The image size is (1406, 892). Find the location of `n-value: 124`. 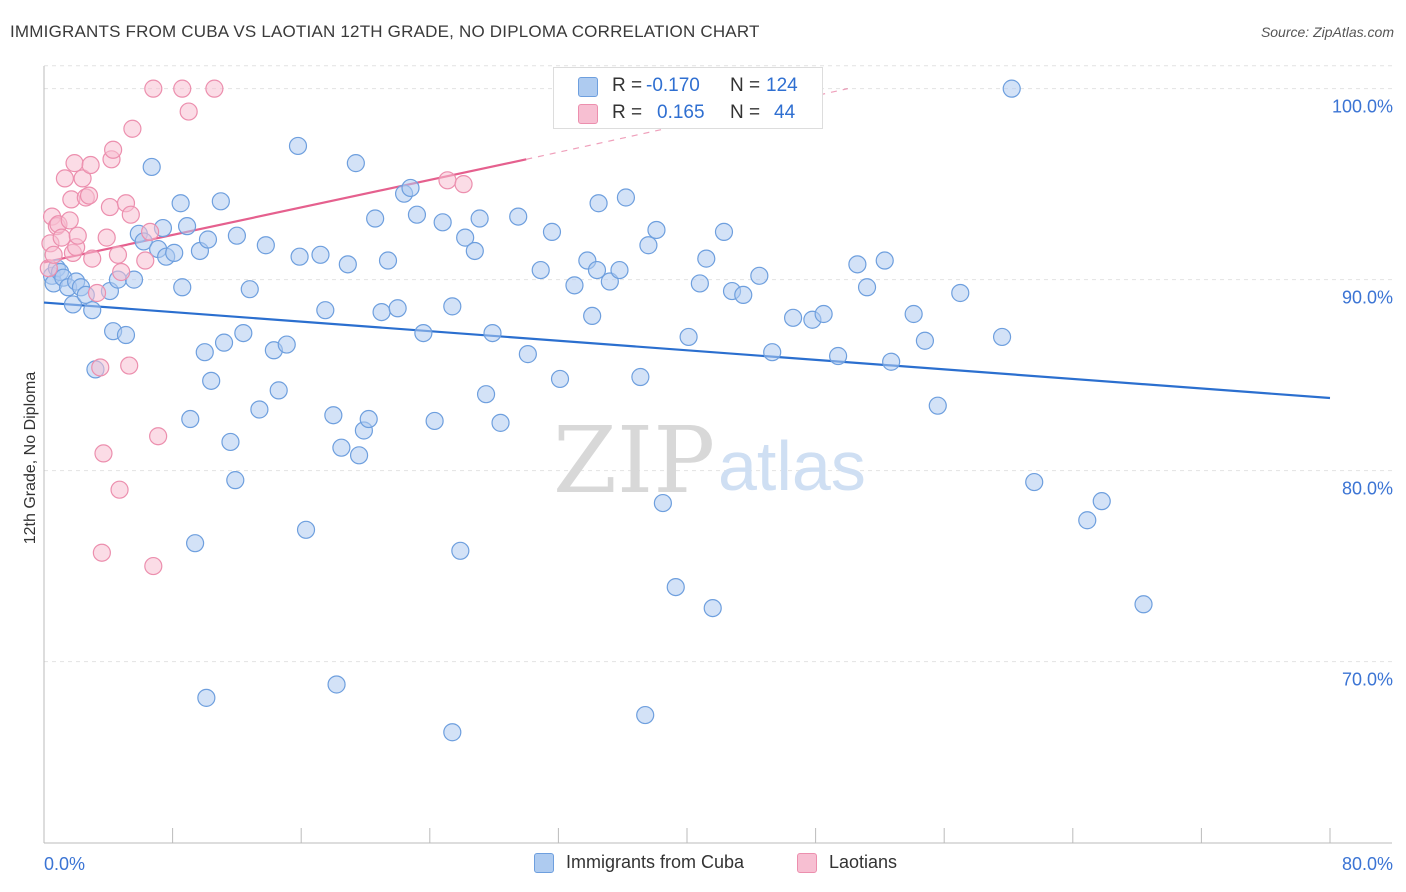

n-value: 124 is located at coordinates (782, 85).